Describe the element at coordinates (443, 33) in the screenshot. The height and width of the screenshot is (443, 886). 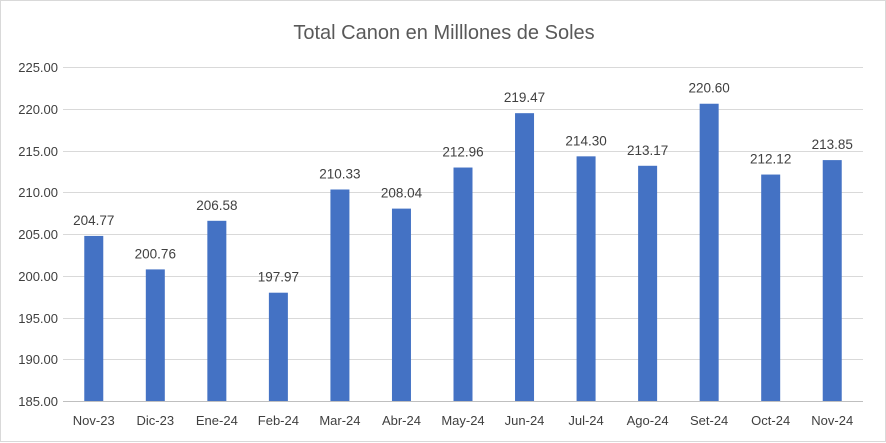
I see `chart-title: Total Canon en Milllones de Soles` at that location.